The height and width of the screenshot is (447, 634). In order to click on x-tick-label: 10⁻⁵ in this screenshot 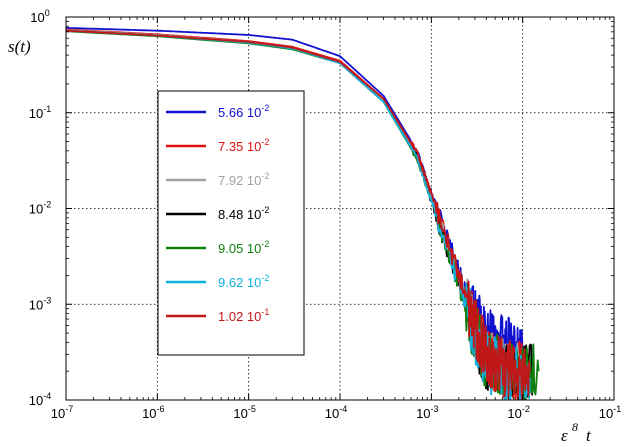, I will do `click(244, 412)`.